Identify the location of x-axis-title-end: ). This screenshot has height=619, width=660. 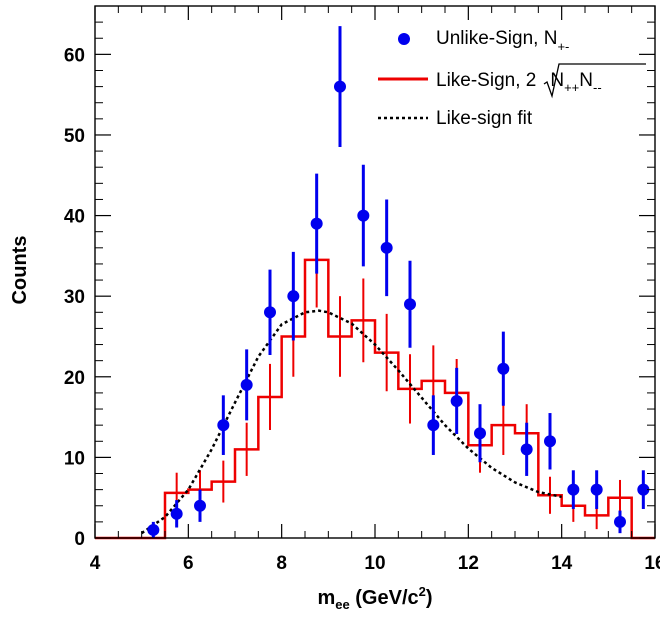
(429, 598).